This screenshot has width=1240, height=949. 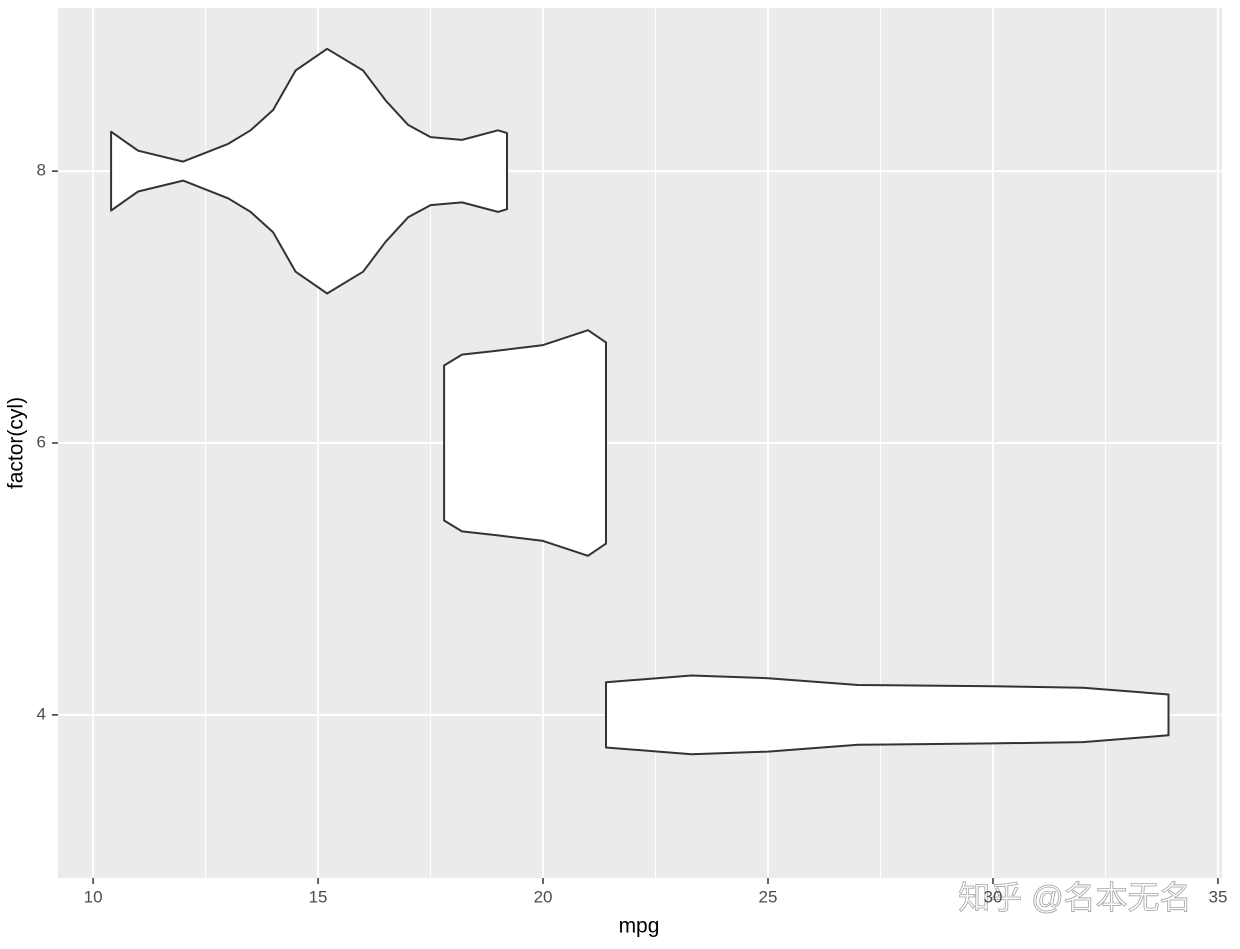 I want to click on x-tick-label: 20, so click(x=543, y=896).